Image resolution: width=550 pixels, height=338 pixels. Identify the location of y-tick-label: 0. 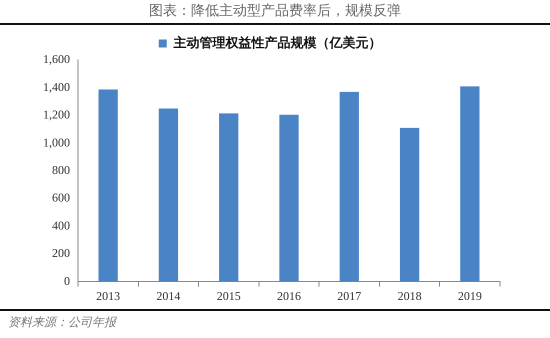
(67, 281).